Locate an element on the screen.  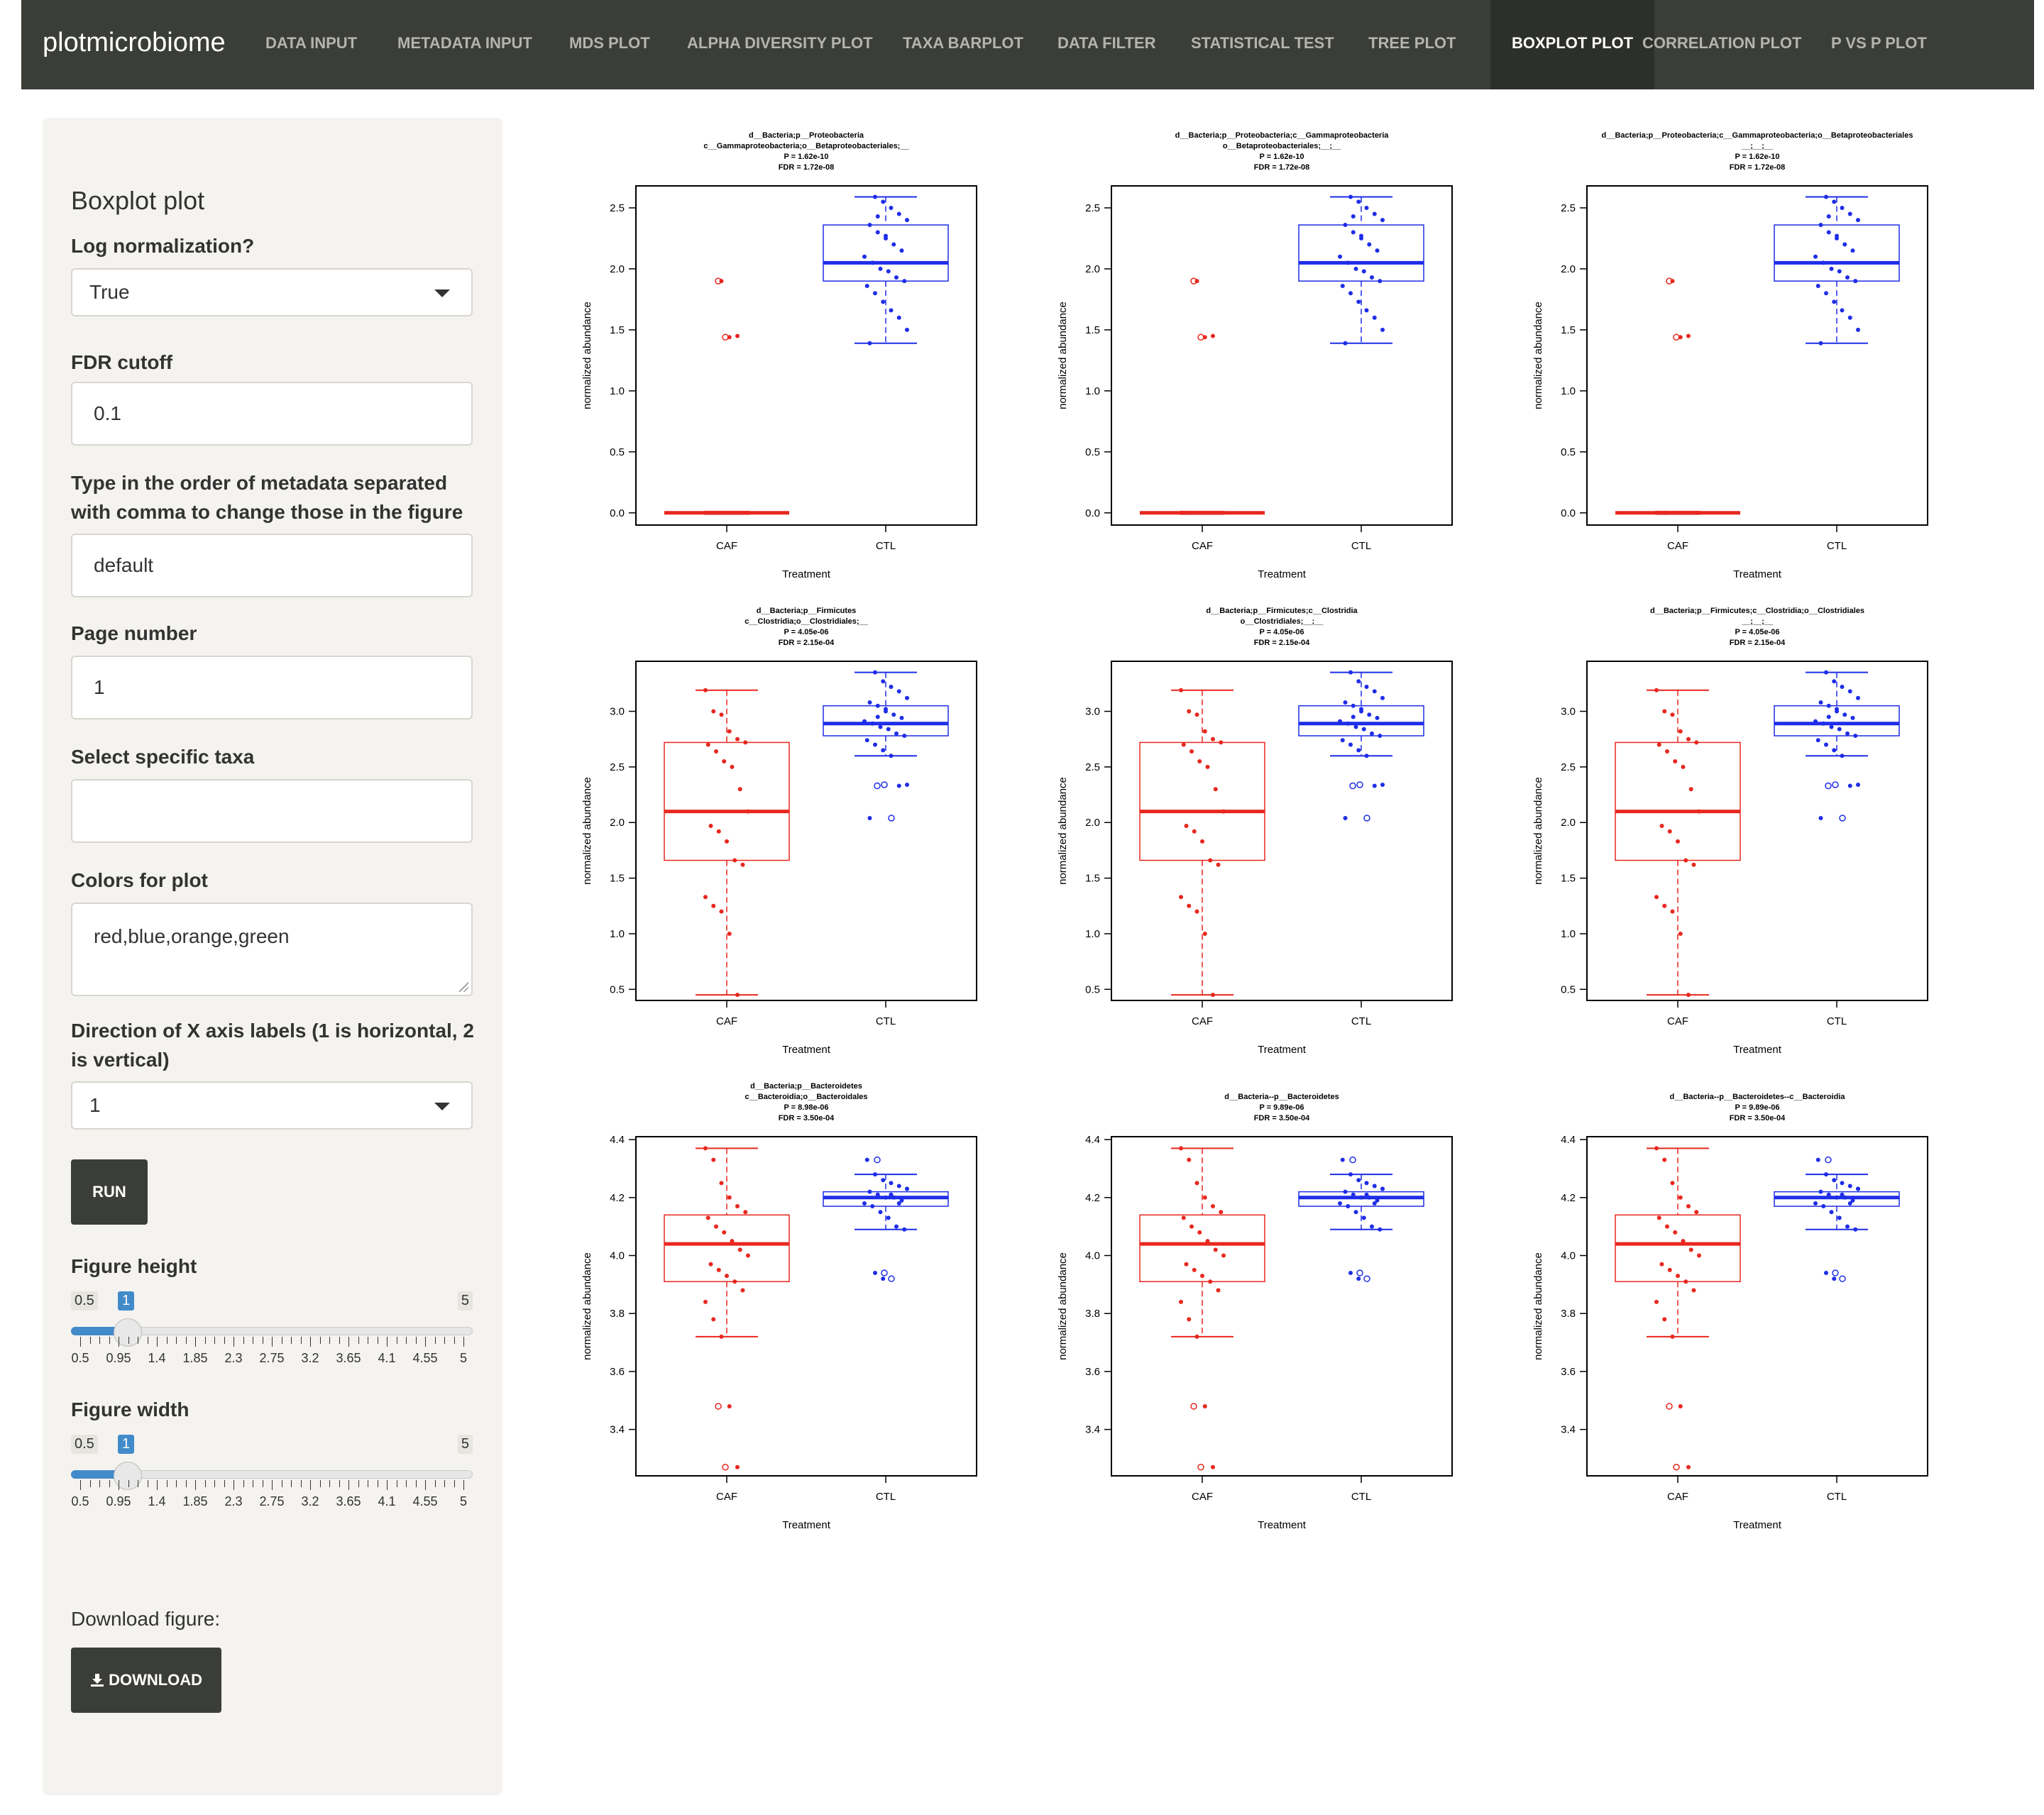
chart-title-line: d__Bacteria;p__Firmicutes is located at coordinates (806, 611).